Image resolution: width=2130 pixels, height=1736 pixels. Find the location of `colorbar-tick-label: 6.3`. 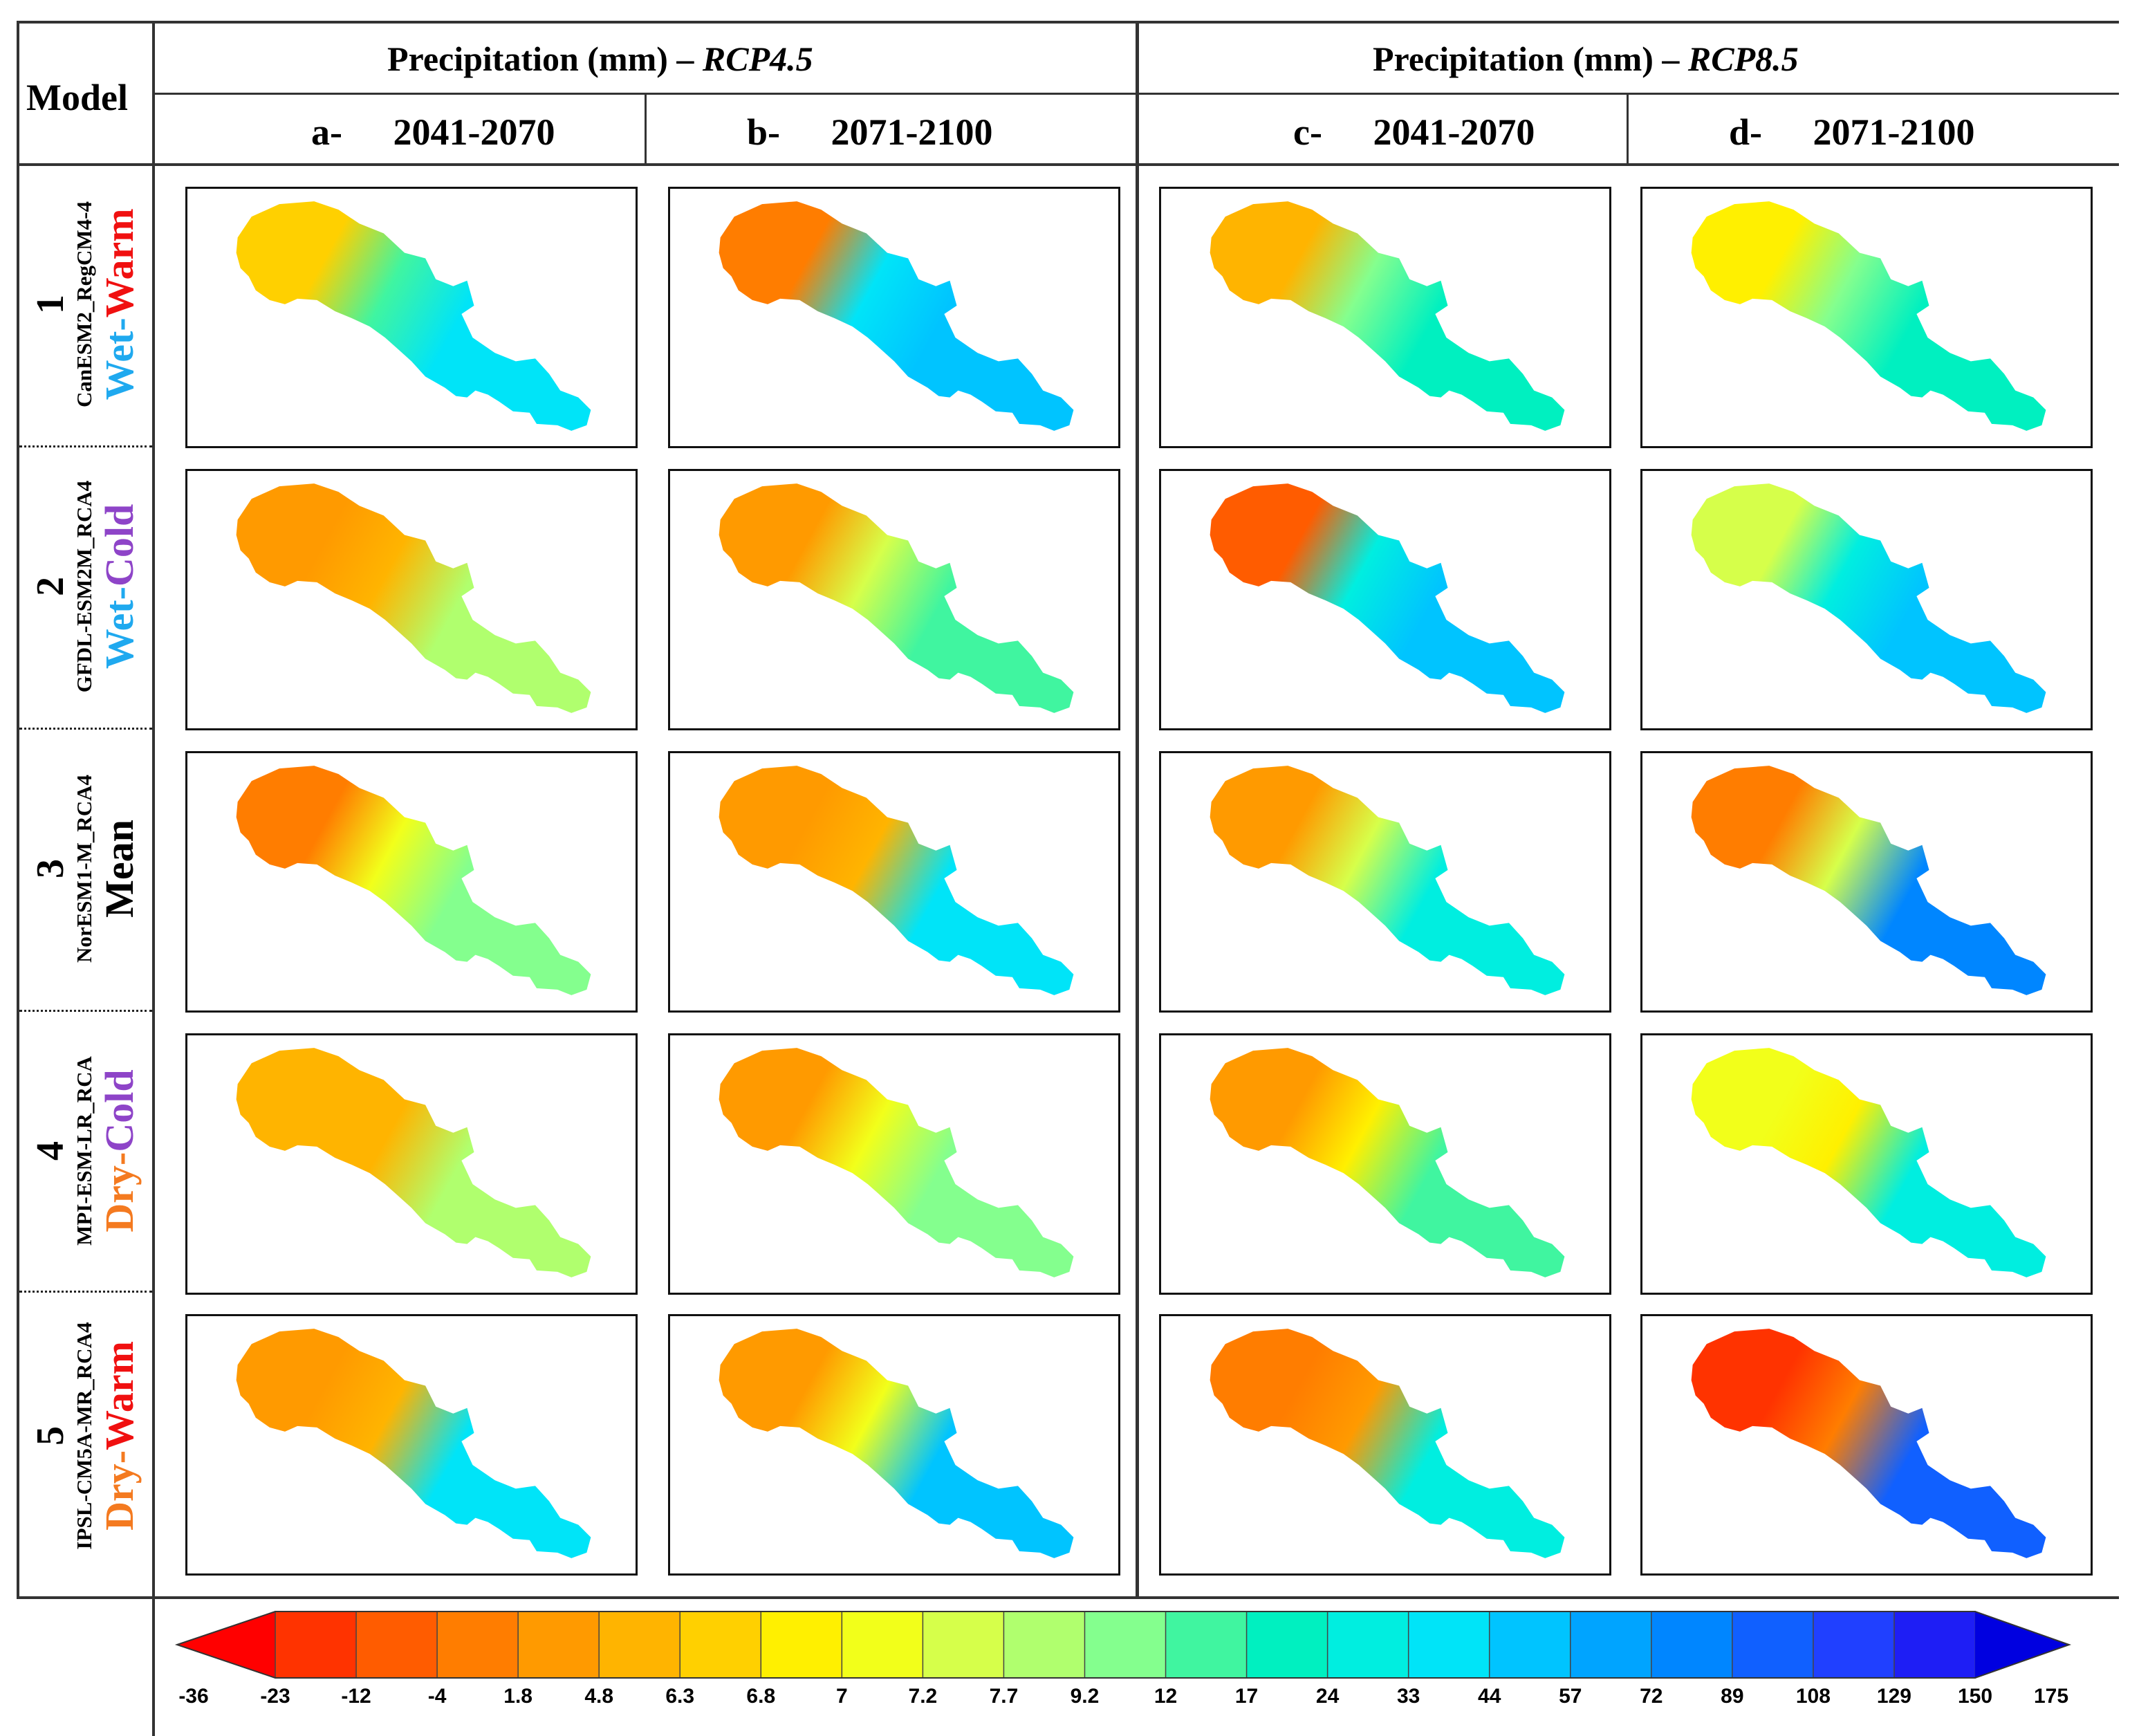

colorbar-tick-label: 6.3 is located at coordinates (680, 1696).